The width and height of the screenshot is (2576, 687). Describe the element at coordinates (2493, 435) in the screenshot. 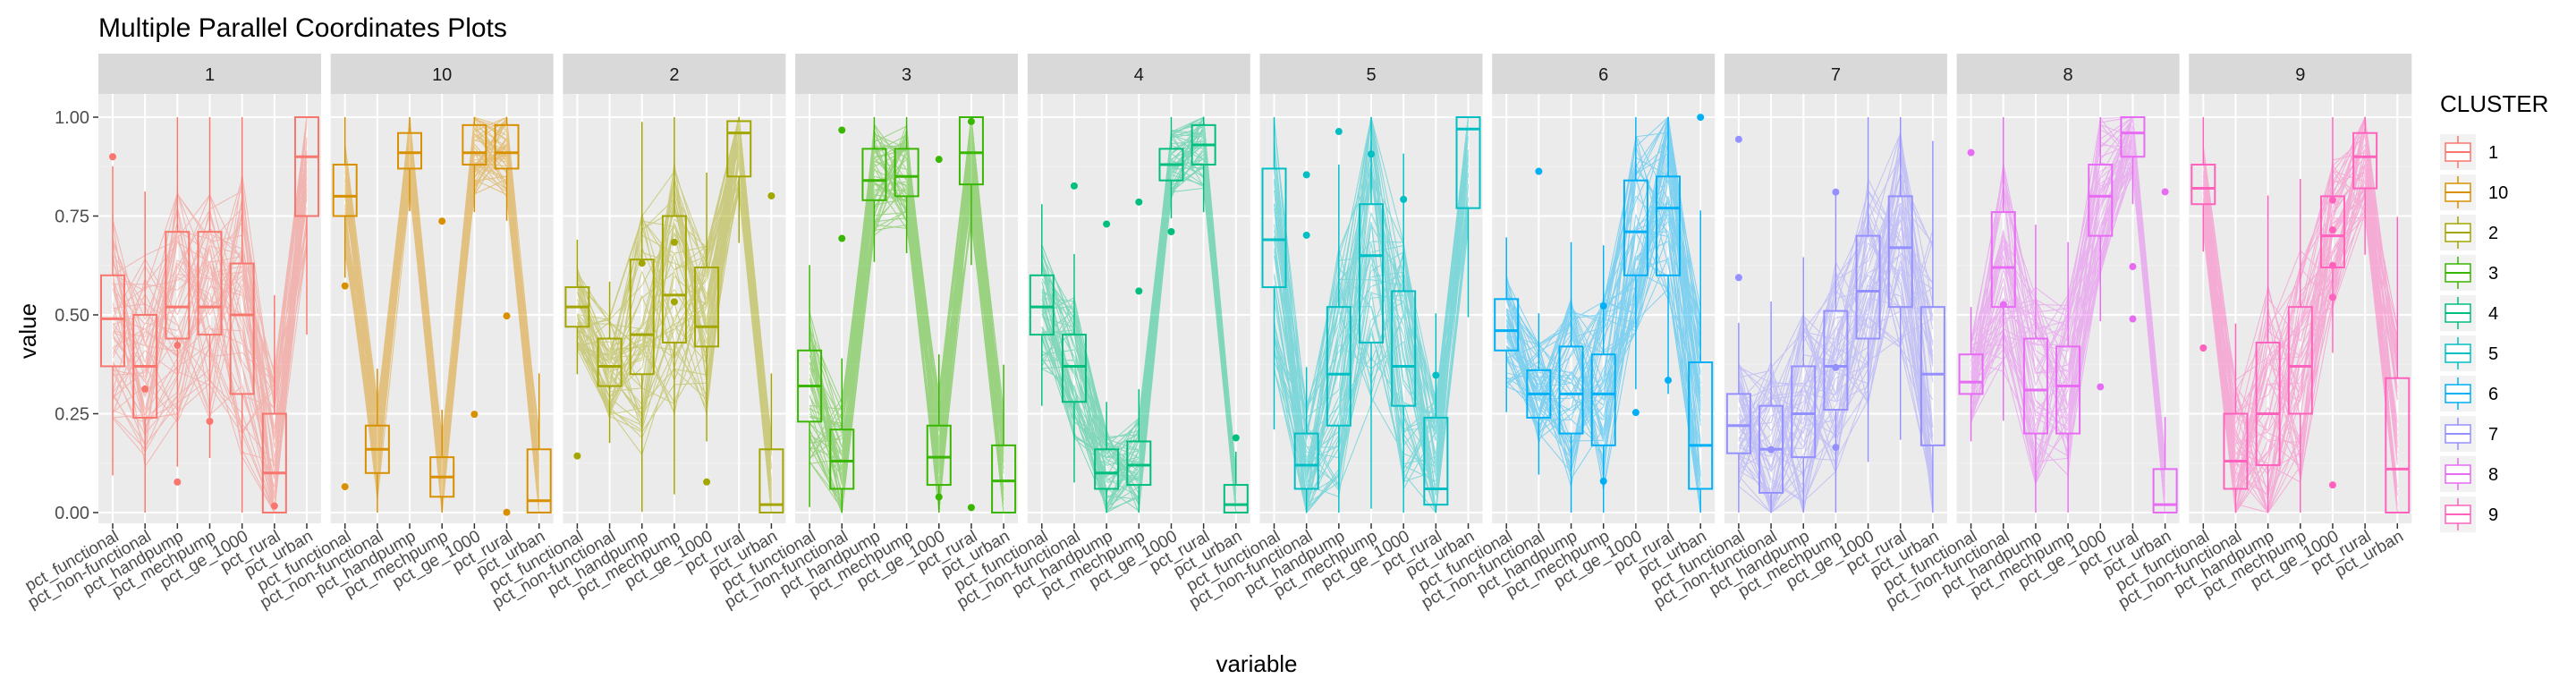

I see `legend-label: 7` at that location.